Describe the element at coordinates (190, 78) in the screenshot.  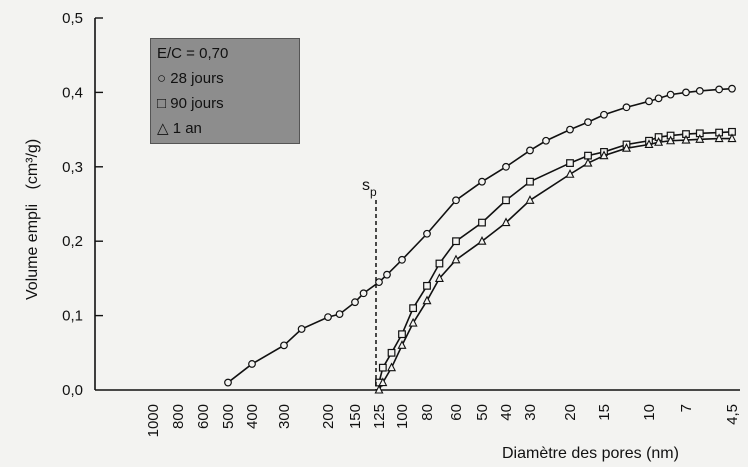
I see `legend-entry: ○ 28 jours` at that location.